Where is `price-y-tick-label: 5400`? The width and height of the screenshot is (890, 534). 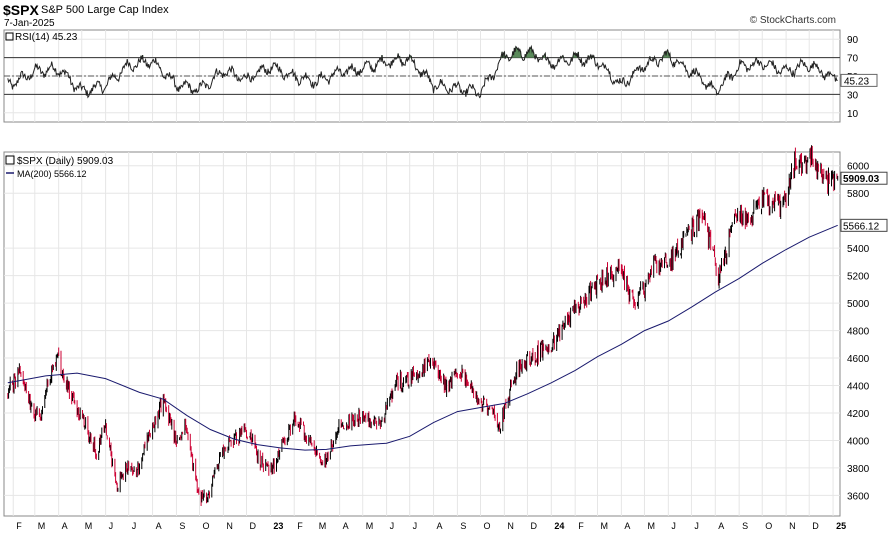 price-y-tick-label: 5400 is located at coordinates (858, 249).